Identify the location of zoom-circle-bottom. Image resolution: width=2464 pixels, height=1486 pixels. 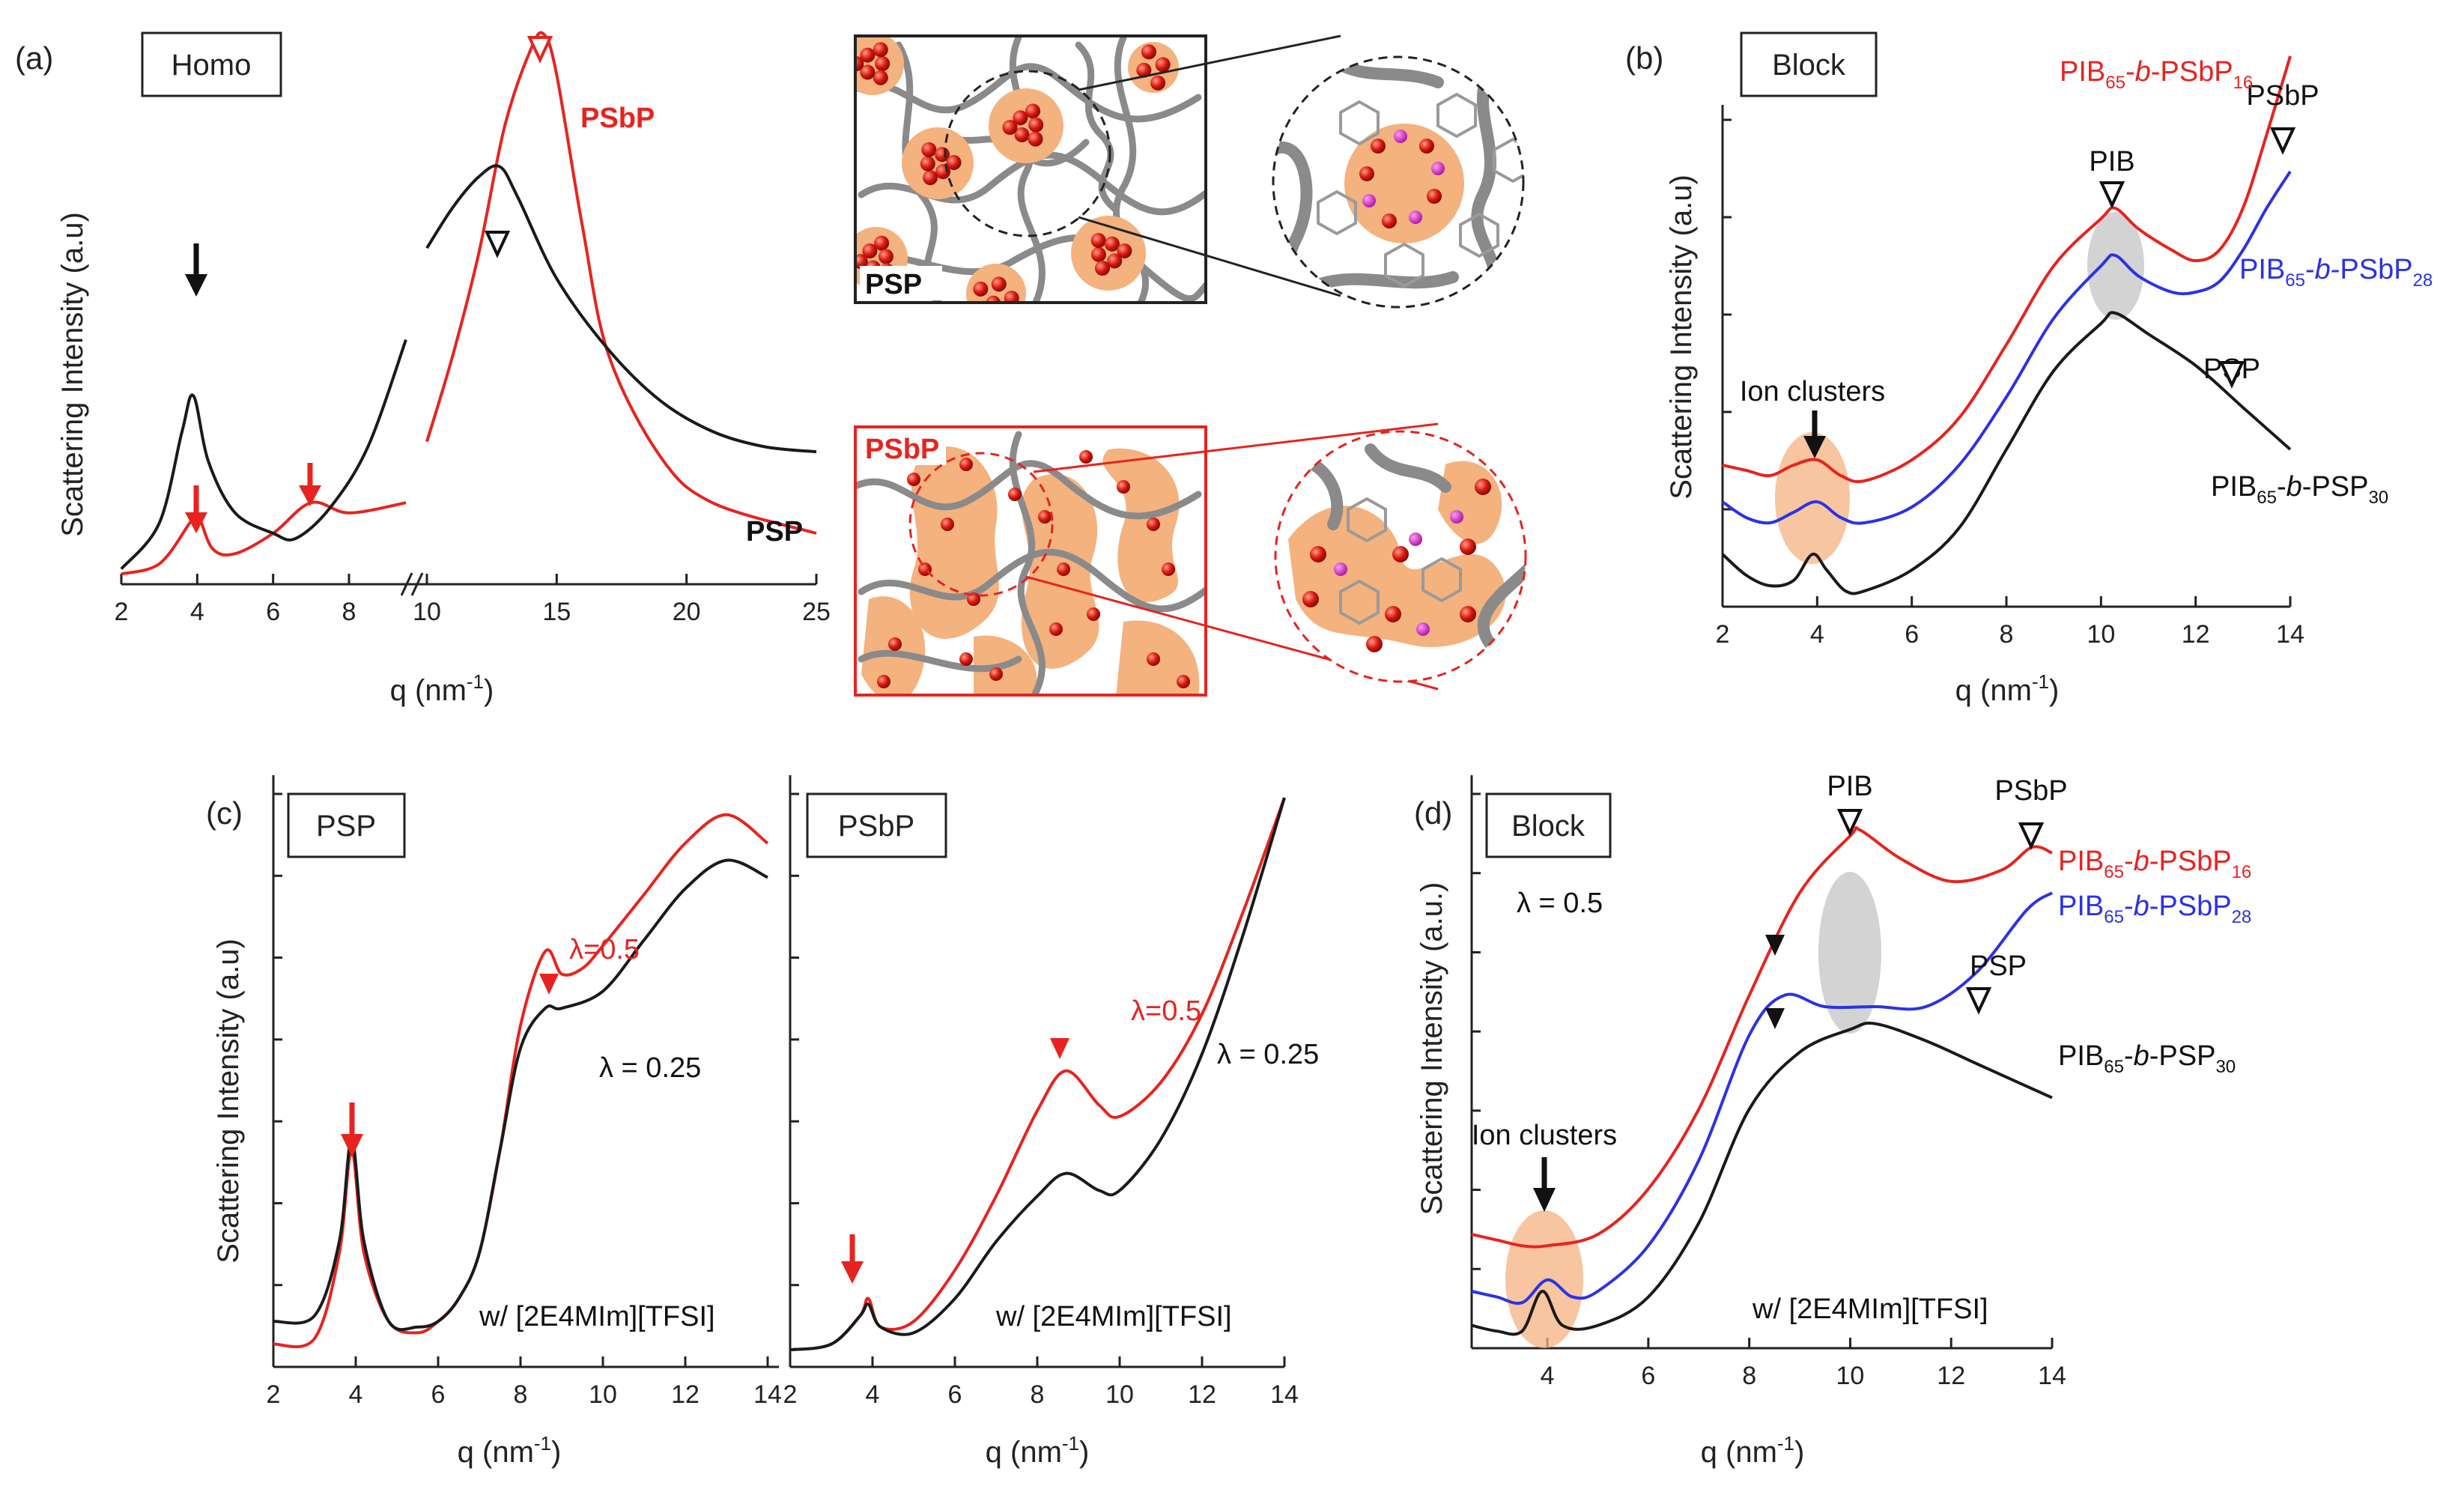
(981, 524).